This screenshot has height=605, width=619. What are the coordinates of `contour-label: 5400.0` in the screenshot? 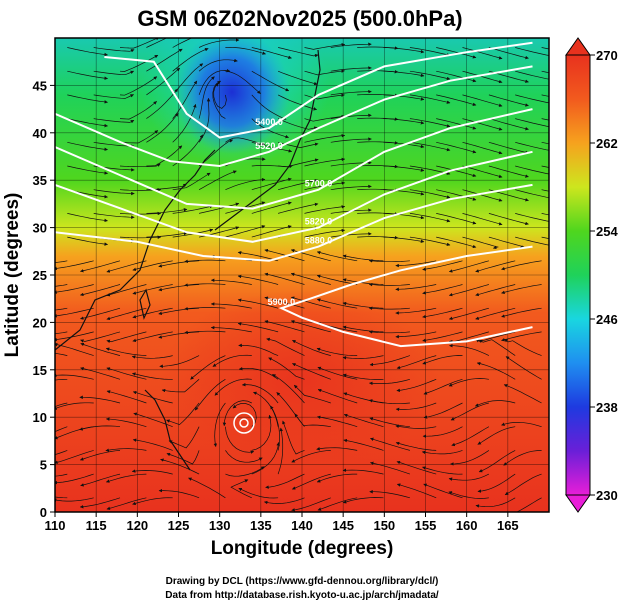 It's located at (269, 122).